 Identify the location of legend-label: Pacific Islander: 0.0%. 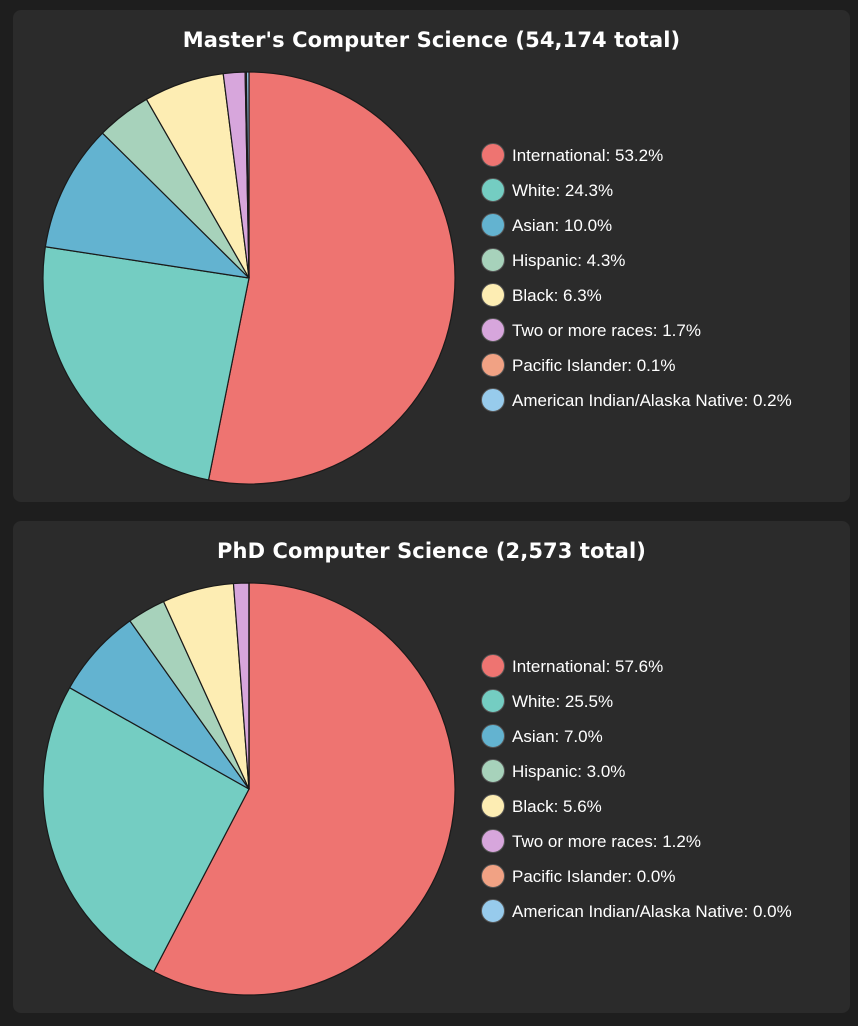
(594, 876).